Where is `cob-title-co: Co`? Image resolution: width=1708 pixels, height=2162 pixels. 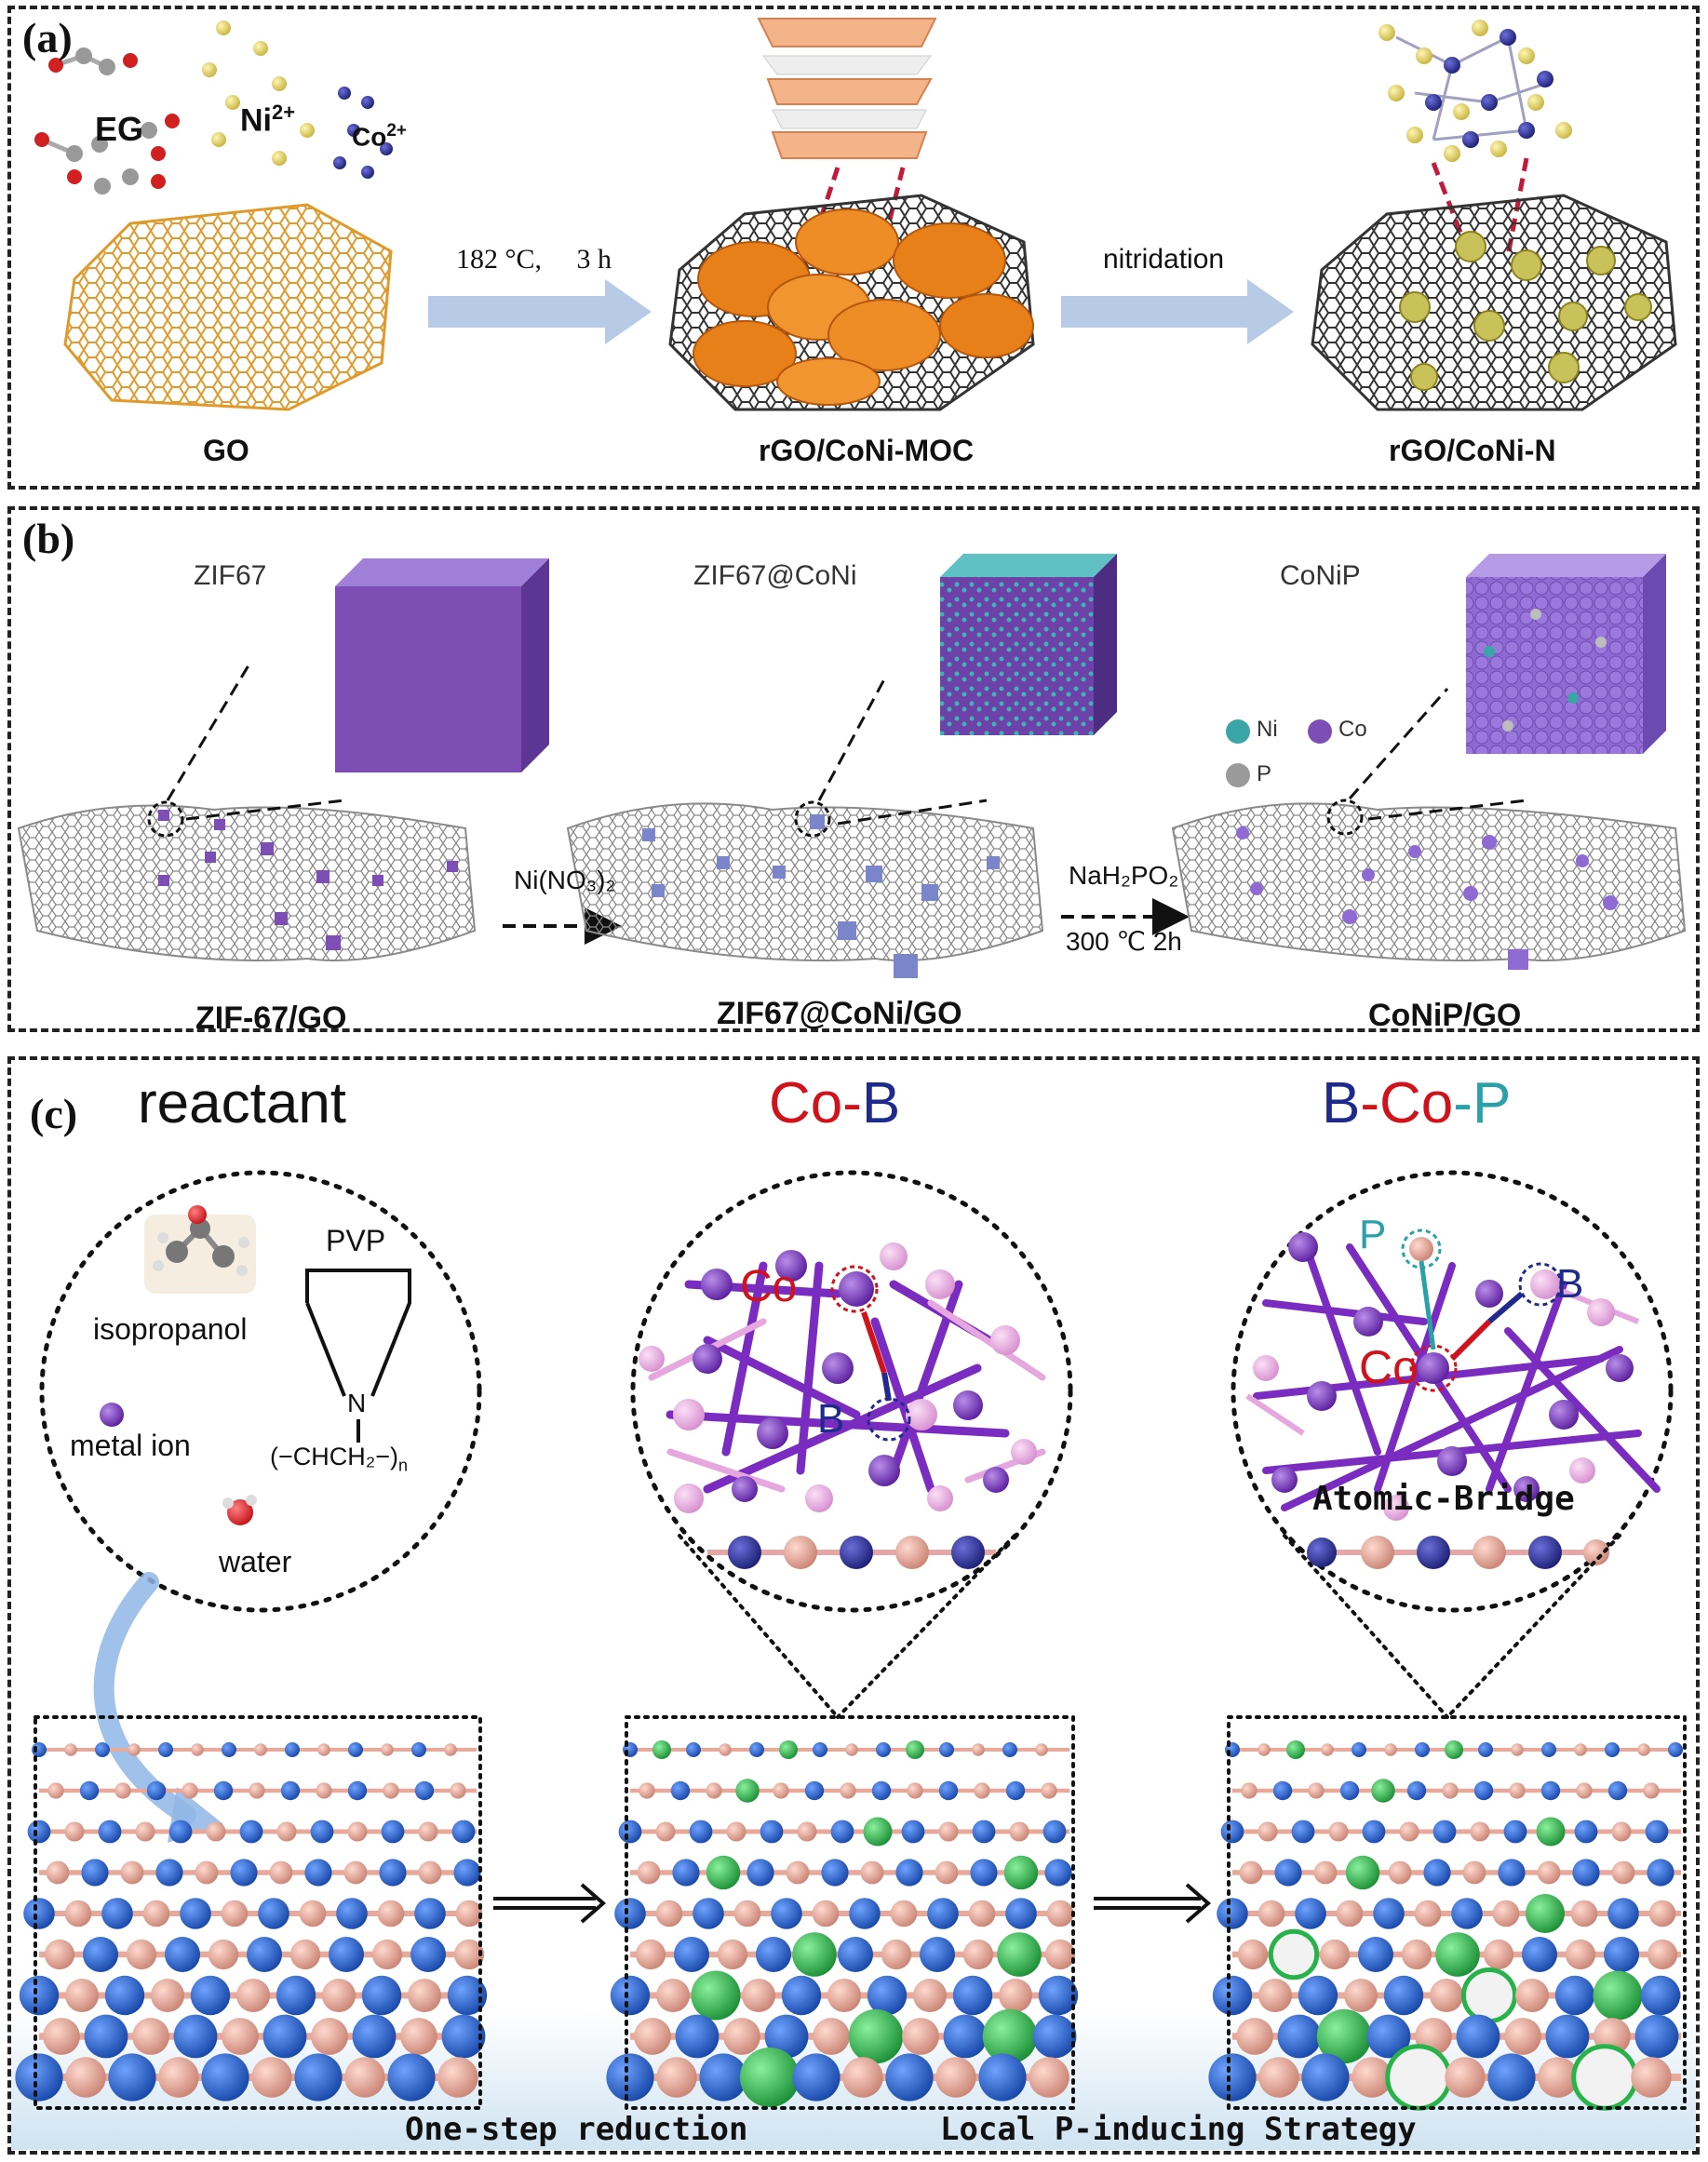
cob-title-co: Co is located at coordinates (806, 1103).